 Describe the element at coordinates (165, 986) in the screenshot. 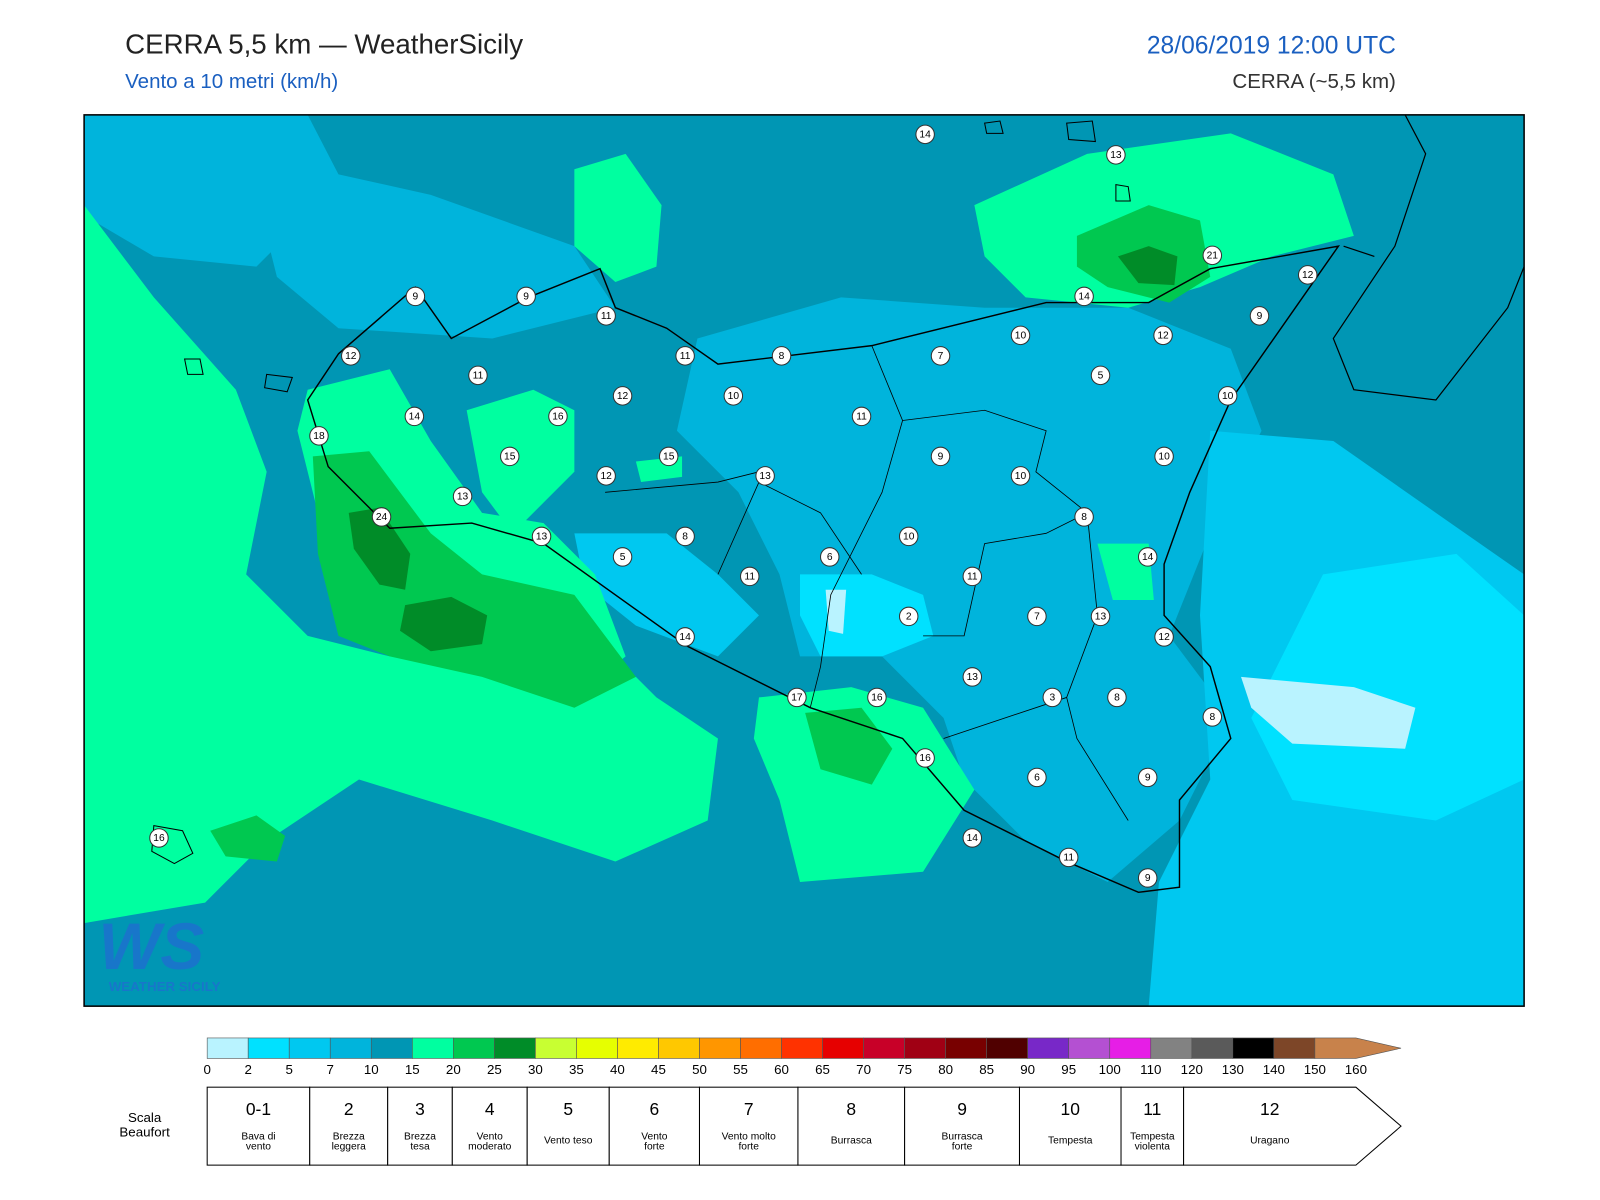

I see `logo-text: WEATHER SICILY` at that location.